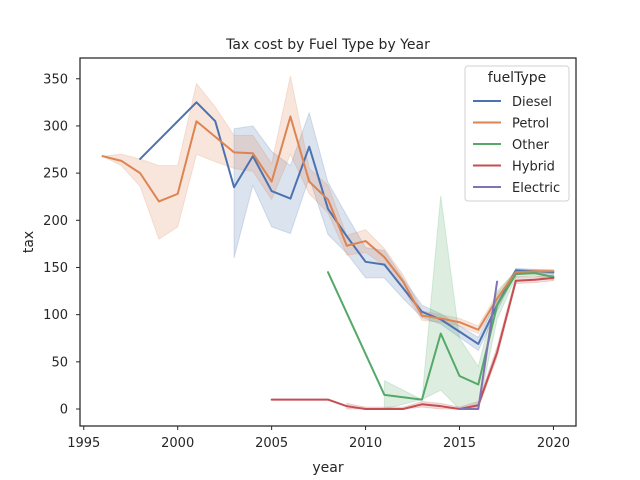  I want to click on y-tick-label: 350, so click(55, 79).